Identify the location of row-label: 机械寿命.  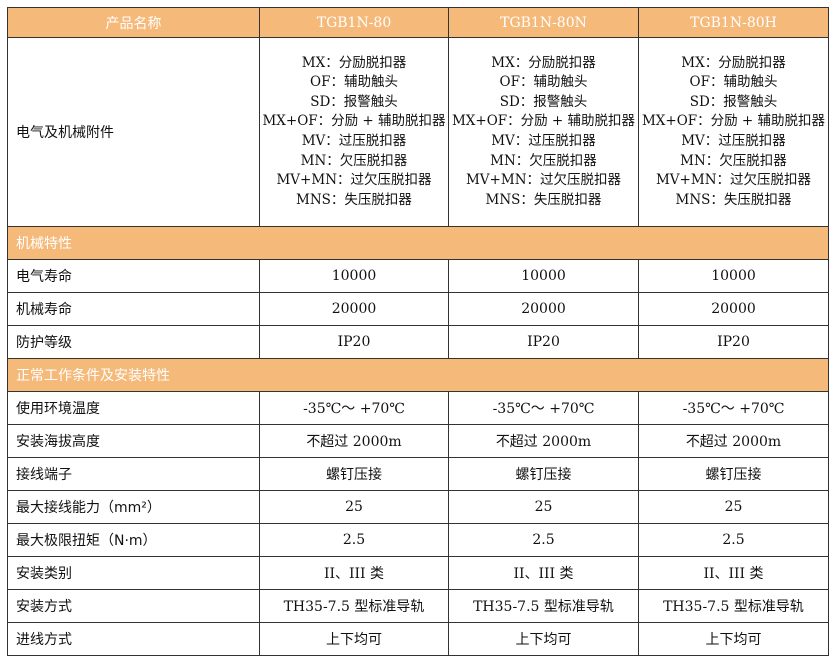
(133, 309).